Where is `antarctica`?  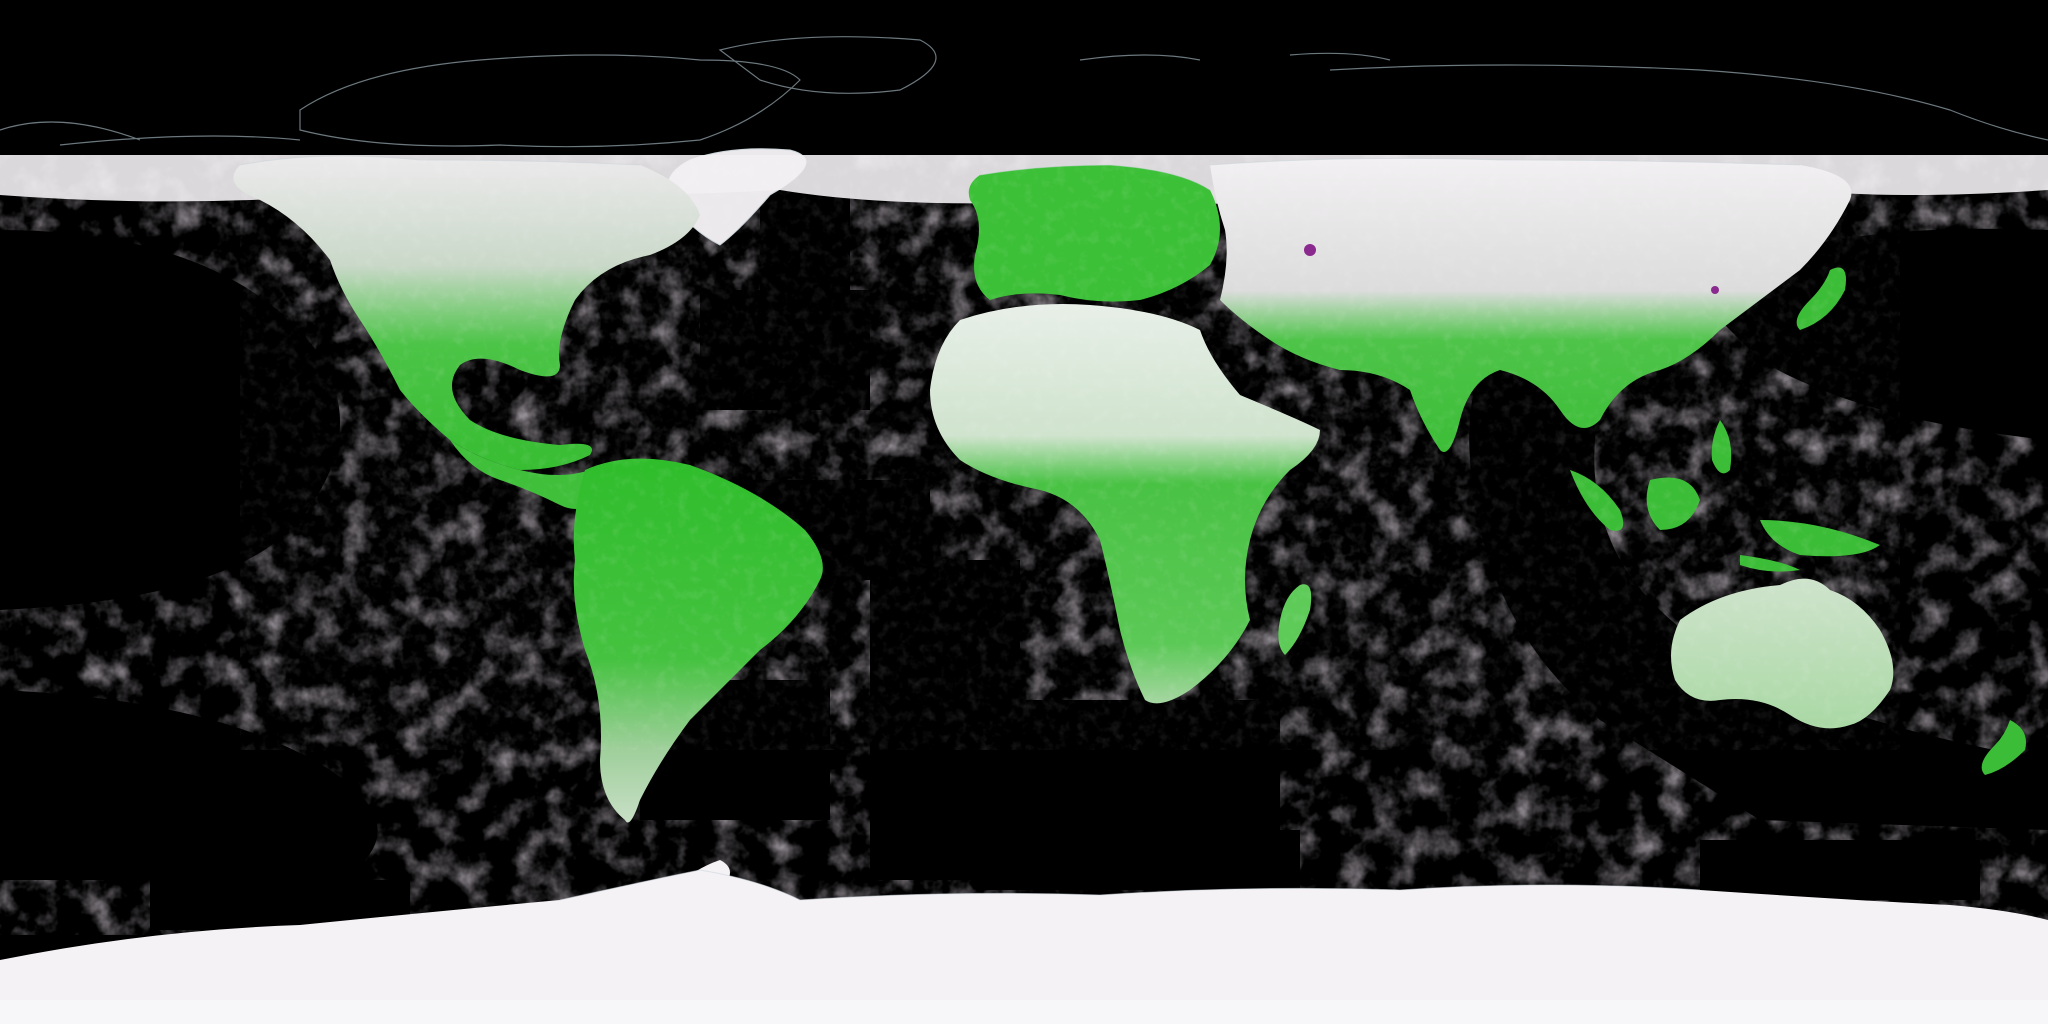
antarctica is located at coordinates (1024, 935).